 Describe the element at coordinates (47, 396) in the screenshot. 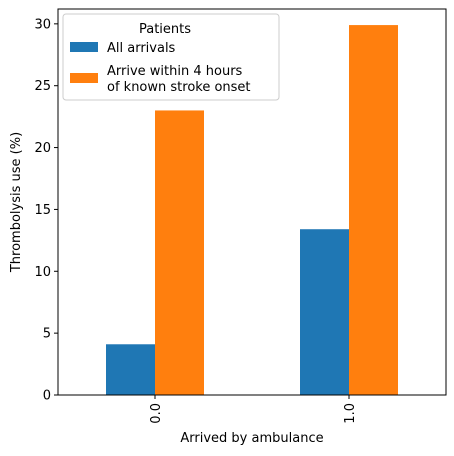

I see `y-tick-label: 0` at that location.